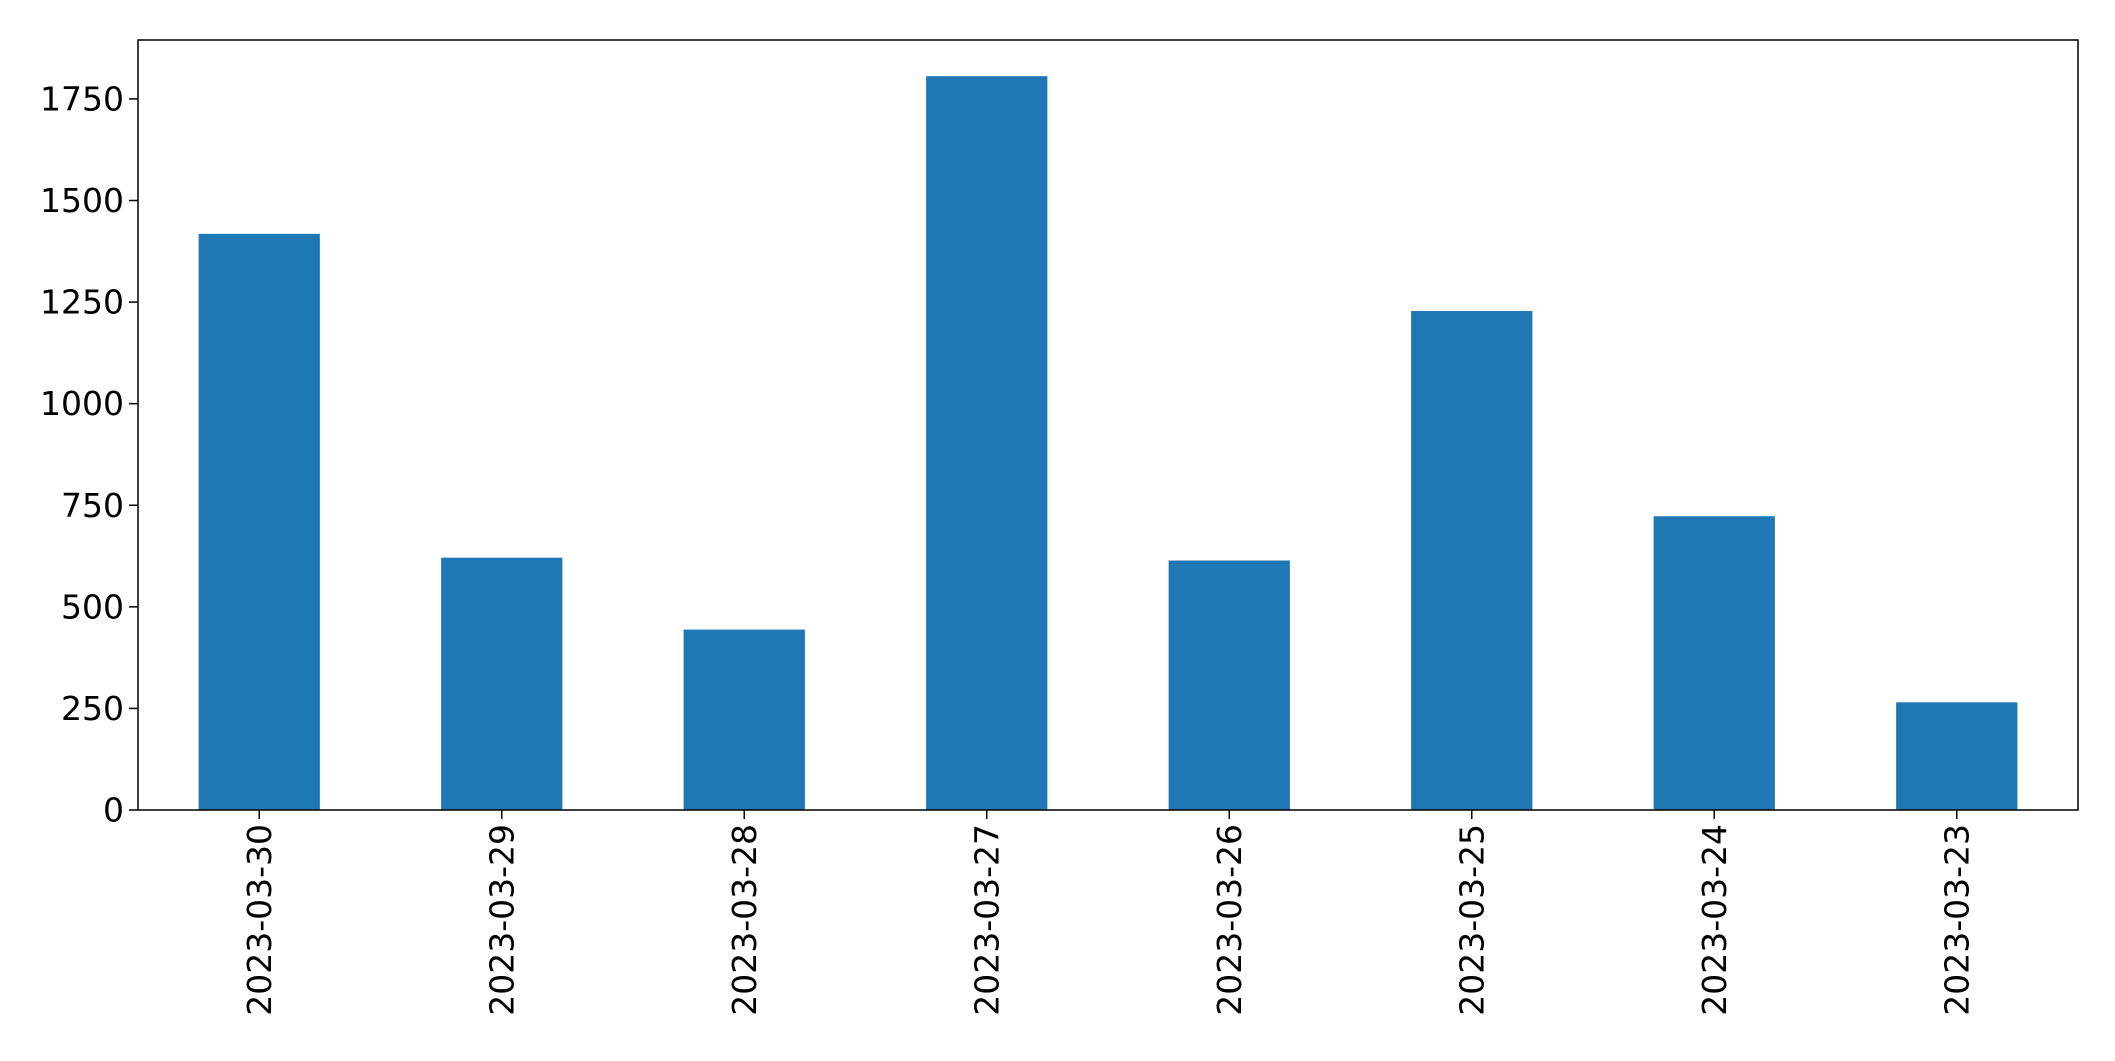 Image resolution: width=2115 pixels, height=1061 pixels. Describe the element at coordinates (82, 302) in the screenshot. I see `y-tick-label: 1250` at that location.